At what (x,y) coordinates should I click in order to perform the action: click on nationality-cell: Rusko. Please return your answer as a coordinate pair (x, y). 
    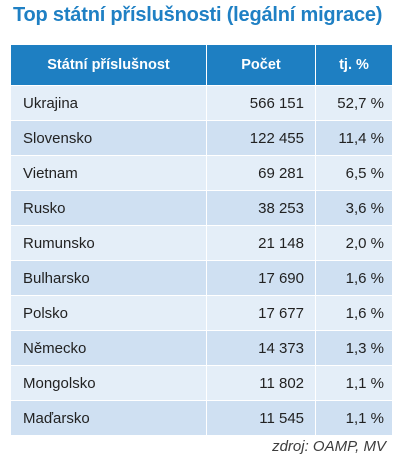
    Looking at the image, I should click on (108, 208).